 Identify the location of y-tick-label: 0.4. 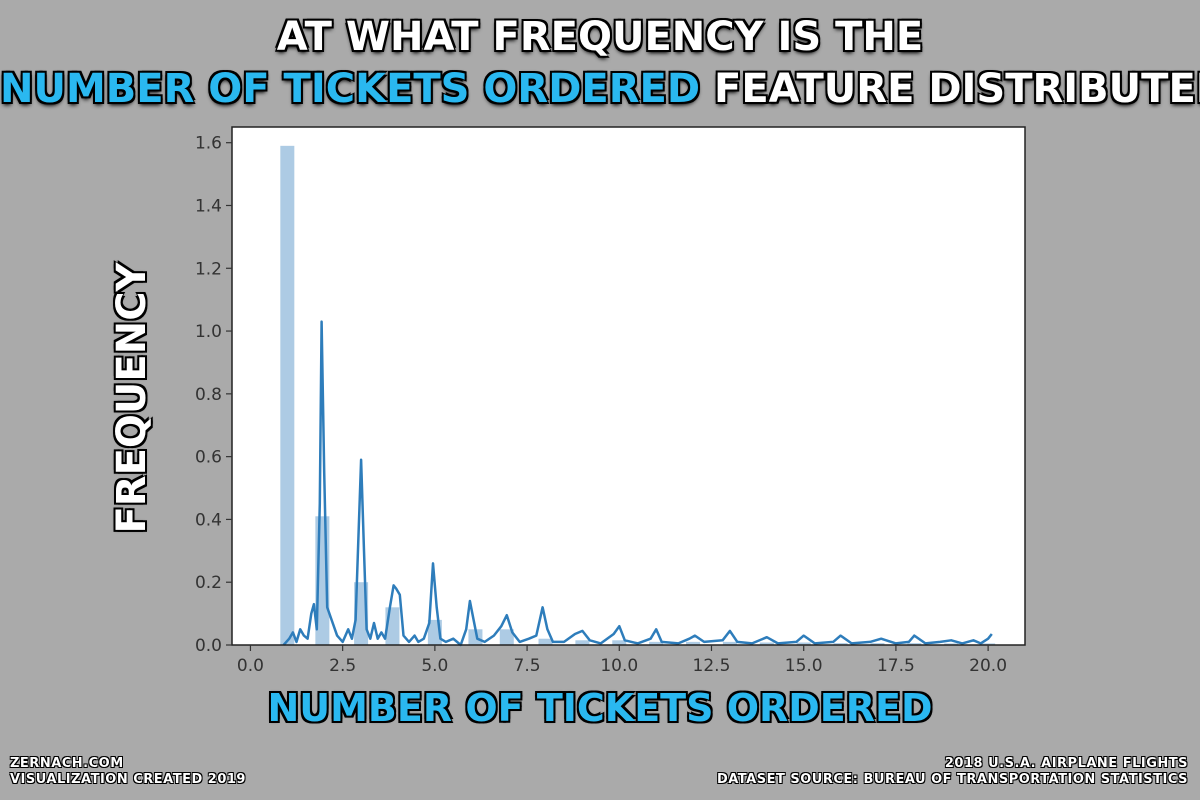
(208, 520).